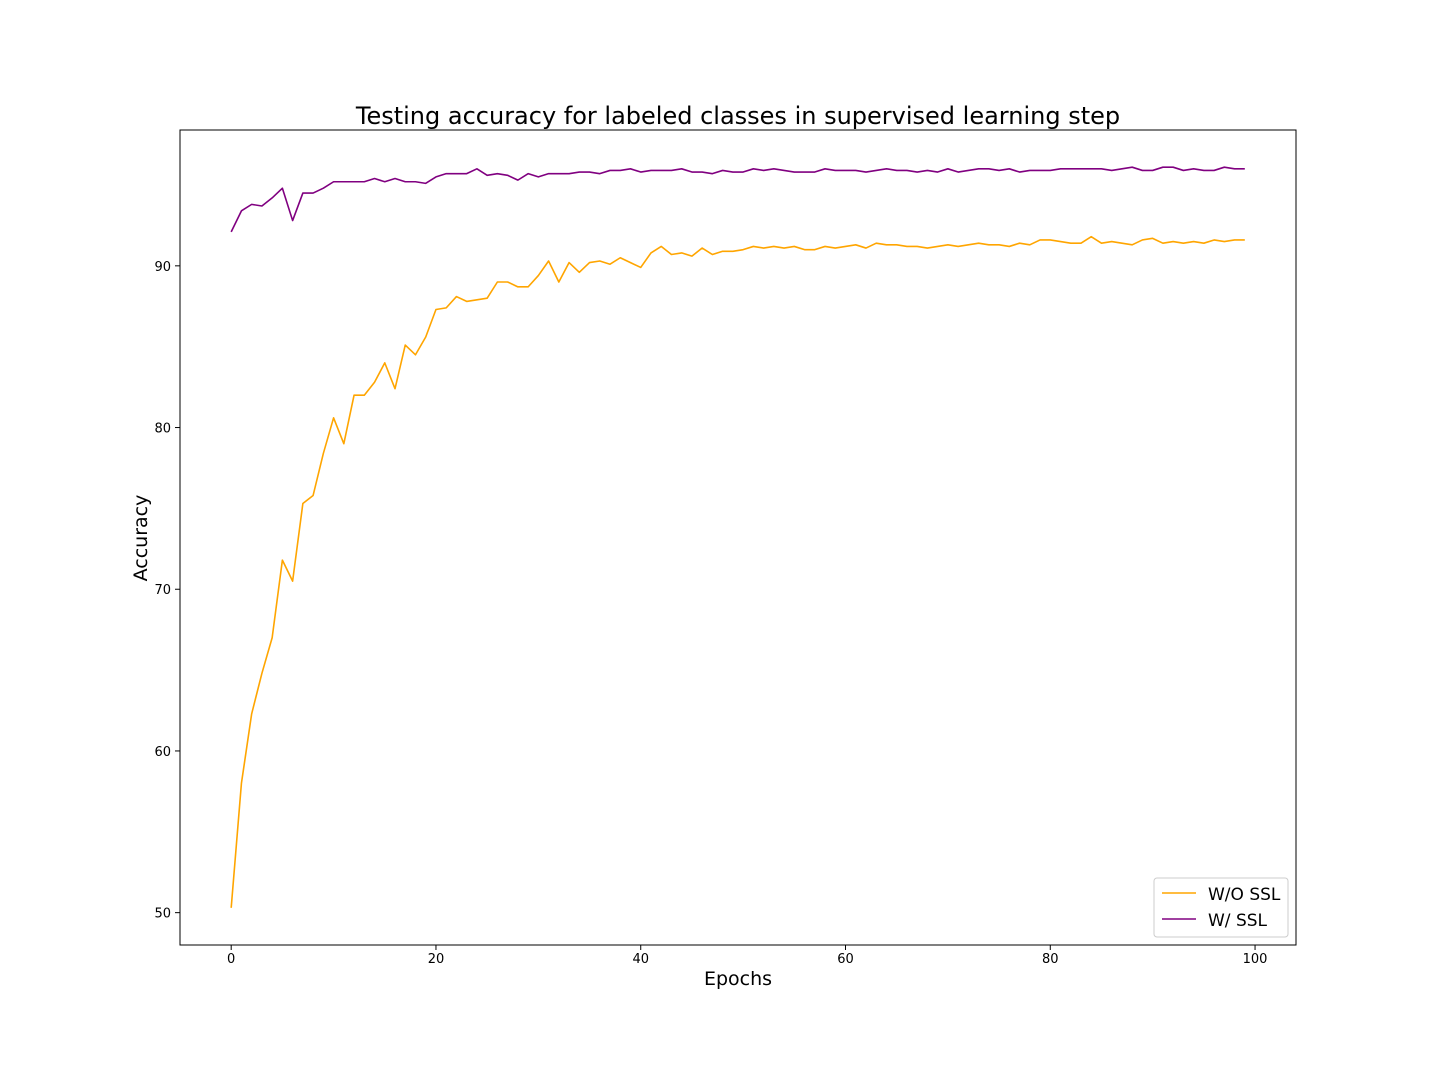 This screenshot has width=1440, height=1080. What do you see at coordinates (141, 538) in the screenshot?
I see `y-axis-title: Accuracy` at bounding box center [141, 538].